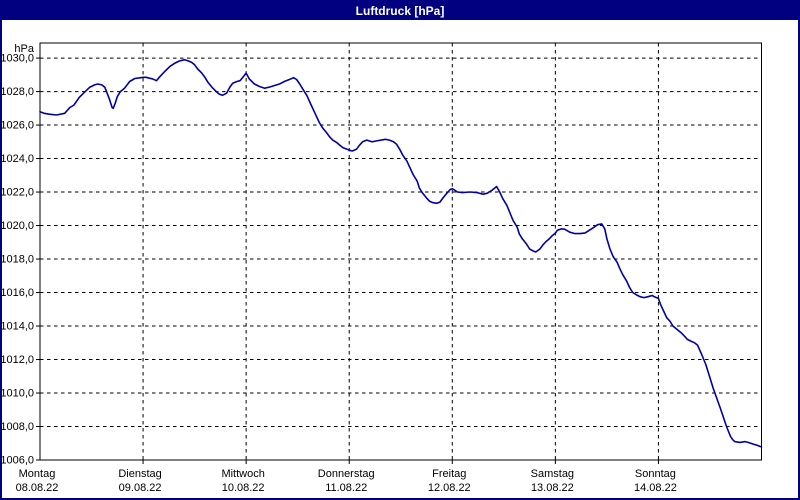 This screenshot has width=800, height=500. What do you see at coordinates (18, 159) in the screenshot?
I see `y-tick-label: 1024,0` at bounding box center [18, 159].